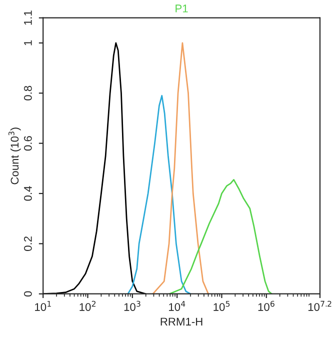  What do you see at coordinates (320, 305) in the screenshot?
I see `x-tick-label: 10$^{7.2}$` at bounding box center [320, 305].